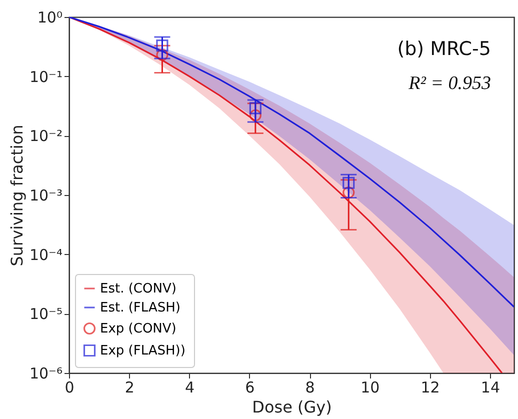  I want to click on legend-label: Exp (CONV), so click(138, 329).